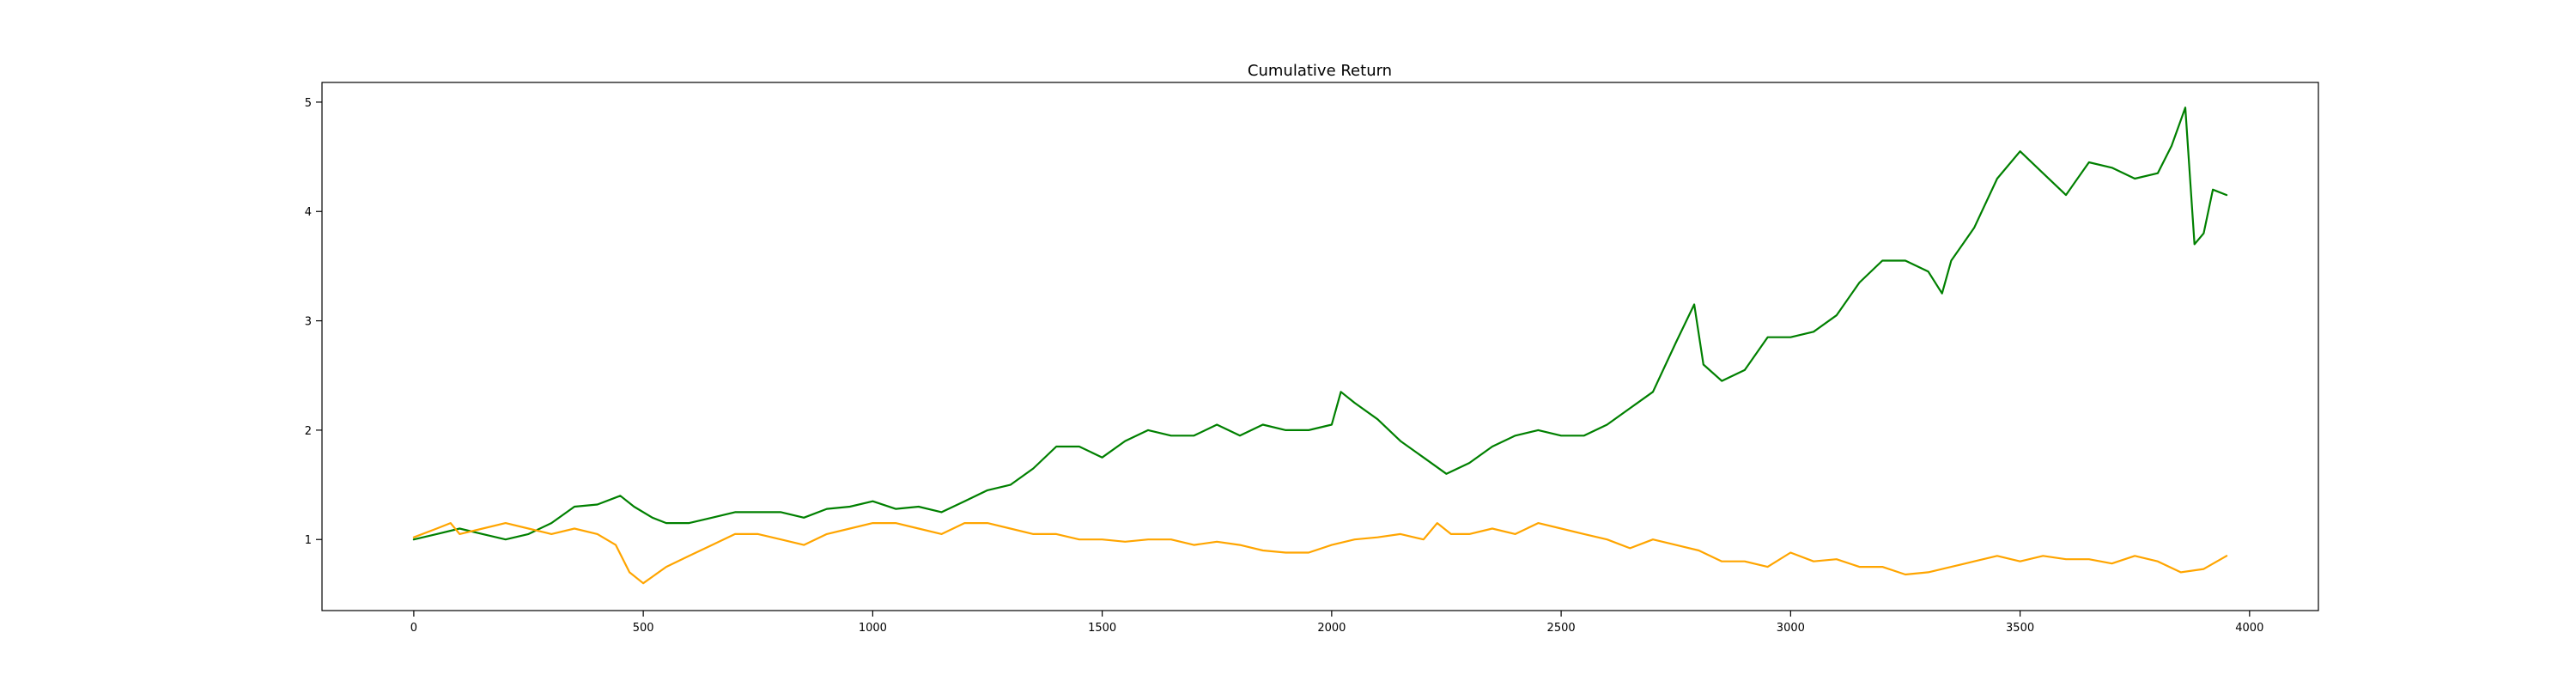 This screenshot has height=687, width=2576. Describe the element at coordinates (308, 431) in the screenshot. I see `y-tick-label: 2` at that location.